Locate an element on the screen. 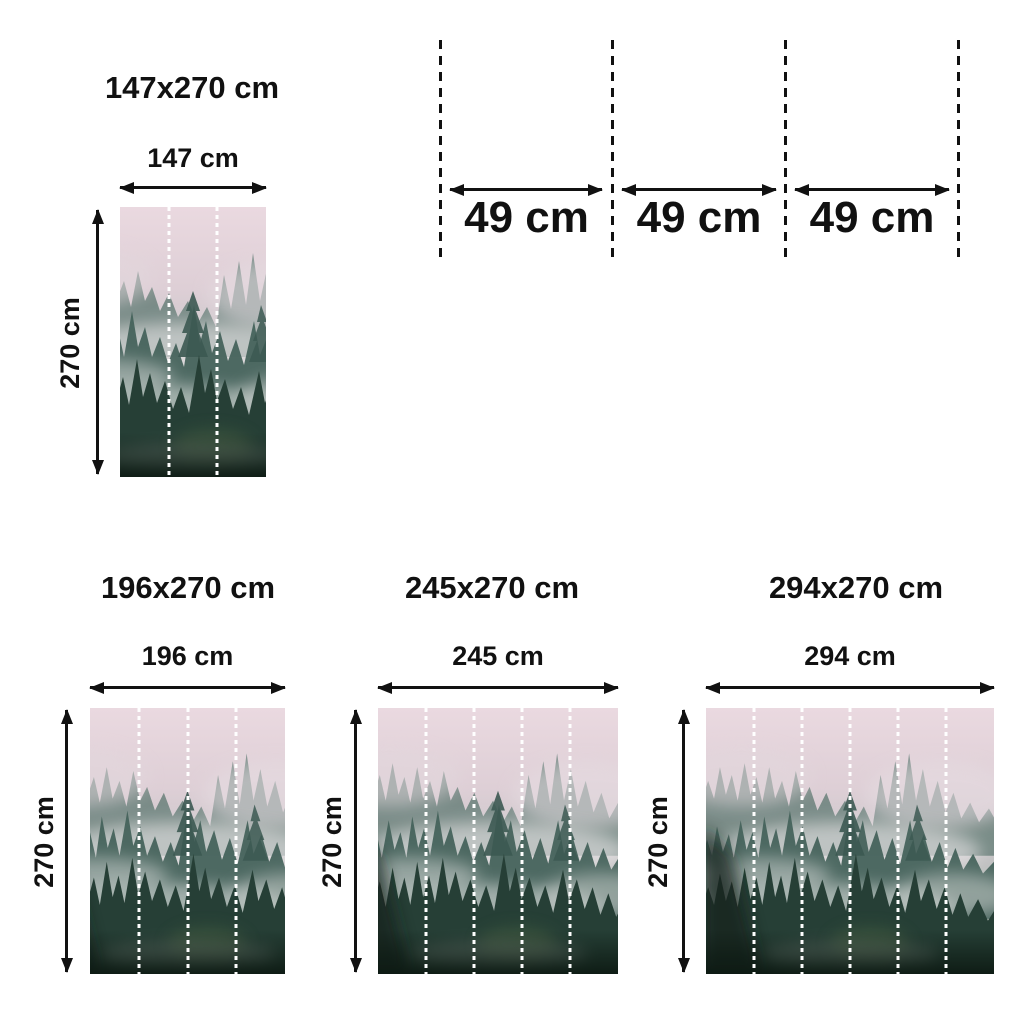 The height and width of the screenshot is (1024, 1024). mural-size-title: 196x270 cm is located at coordinates (188, 587).